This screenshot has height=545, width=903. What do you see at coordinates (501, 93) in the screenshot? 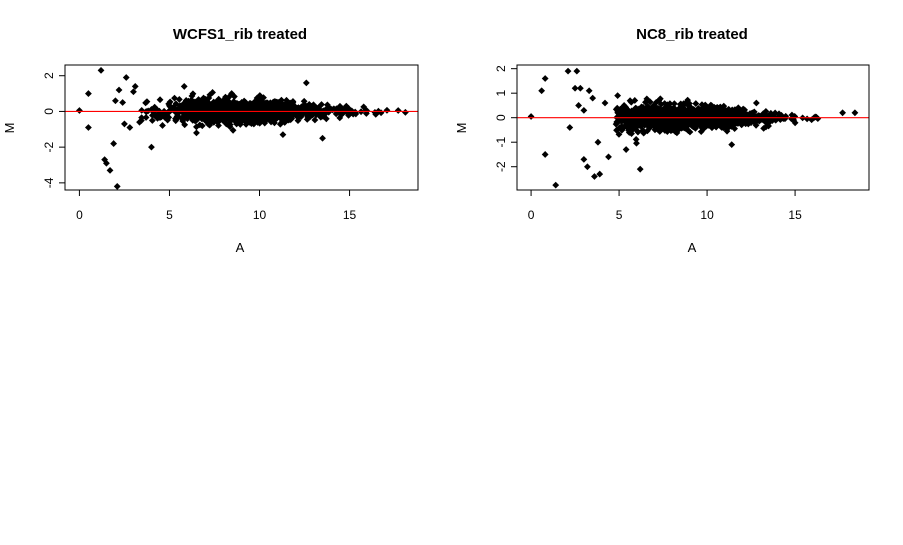
I see `y-tick-label: 1` at bounding box center [501, 93].